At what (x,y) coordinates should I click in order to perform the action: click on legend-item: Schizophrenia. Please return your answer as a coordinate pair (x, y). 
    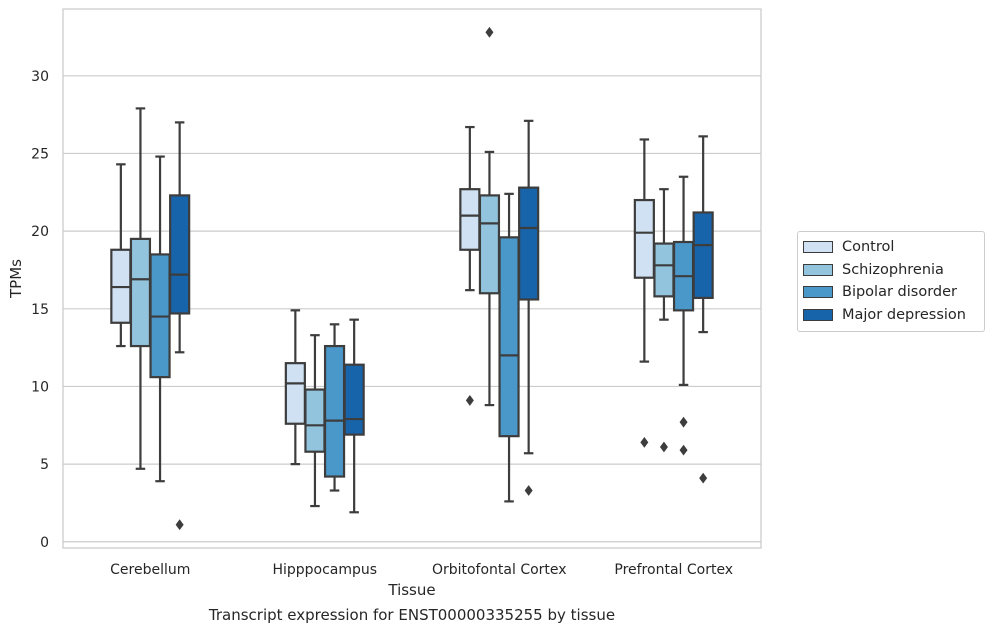
    Looking at the image, I should click on (891, 270).